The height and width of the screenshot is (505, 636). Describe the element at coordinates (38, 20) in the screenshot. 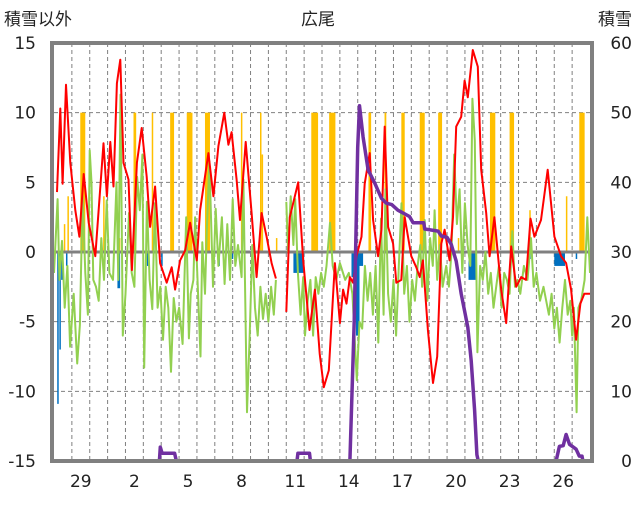

I see `left-axis-title: 積雪以外` at that location.